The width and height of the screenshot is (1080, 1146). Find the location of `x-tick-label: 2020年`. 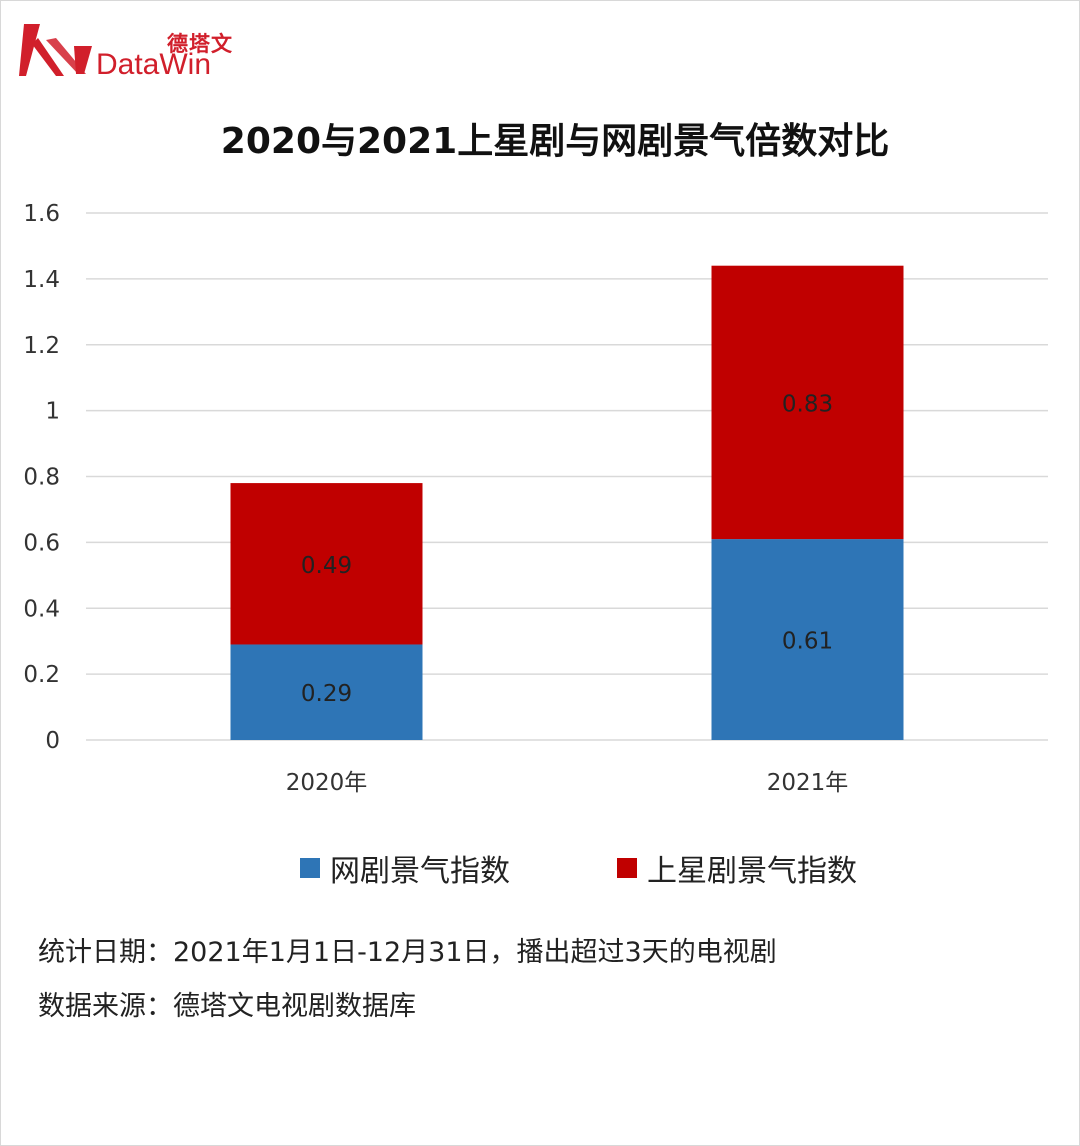

x-tick-label: 2020年 is located at coordinates (327, 783).